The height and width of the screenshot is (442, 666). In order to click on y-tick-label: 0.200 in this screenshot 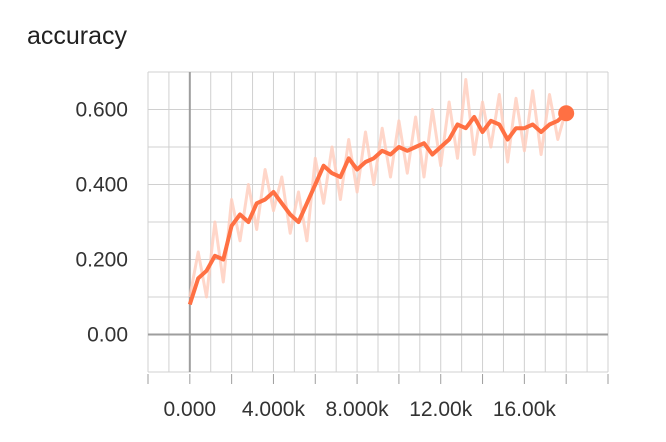, I will do `click(101, 260)`.